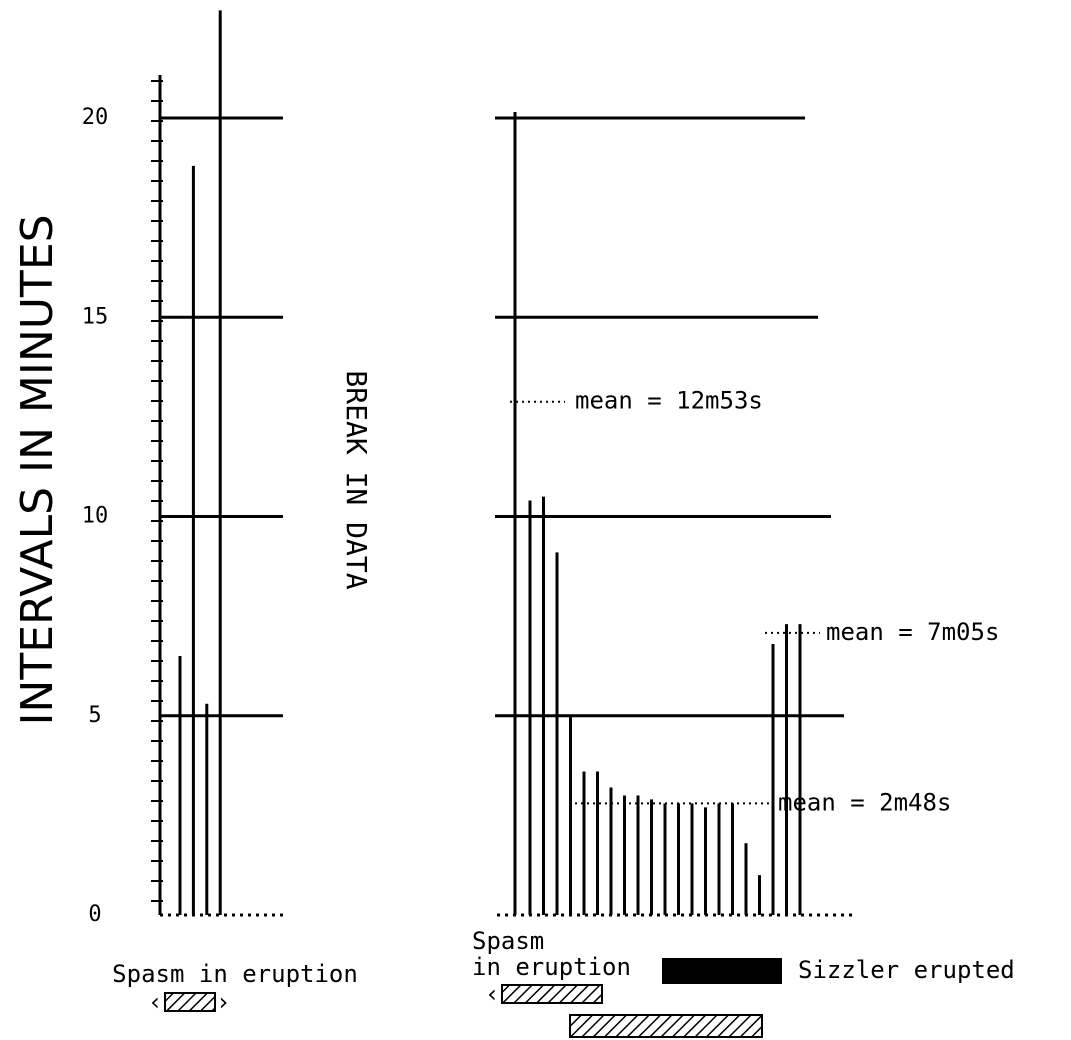  Describe the element at coordinates (666, 1026) in the screenshot. I see `hatched-box` at that location.